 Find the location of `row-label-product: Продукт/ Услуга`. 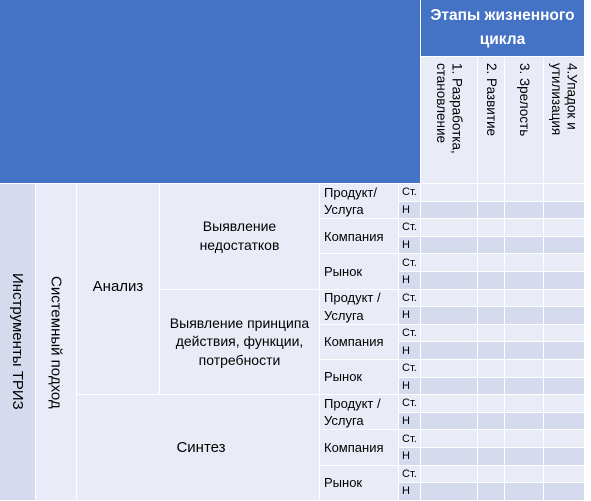

row-label-product: Продукт/ Услуга is located at coordinates (359, 202).